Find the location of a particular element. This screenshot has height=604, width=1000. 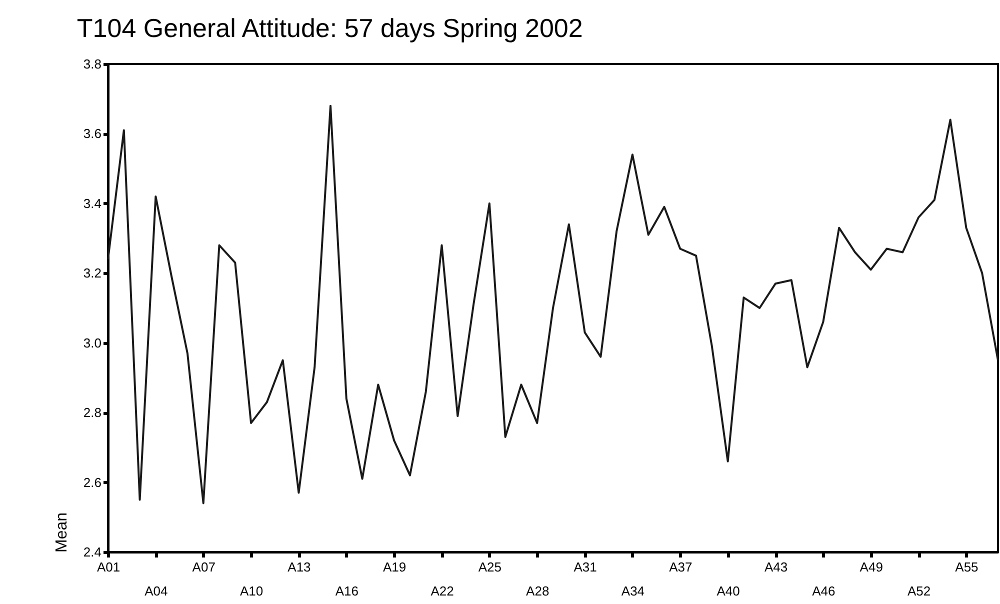

y-tick-label: 3.8 is located at coordinates (92, 64).